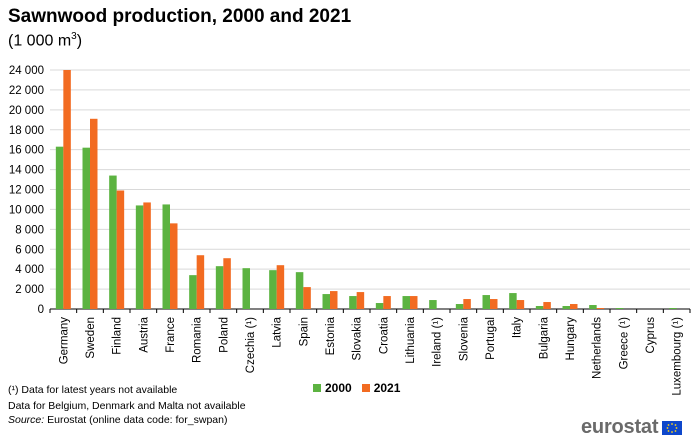 The width and height of the screenshot is (700, 441). What do you see at coordinates (678, 356) in the screenshot?
I see `x-tick-label: Luxembourg (¹)` at bounding box center [678, 356].